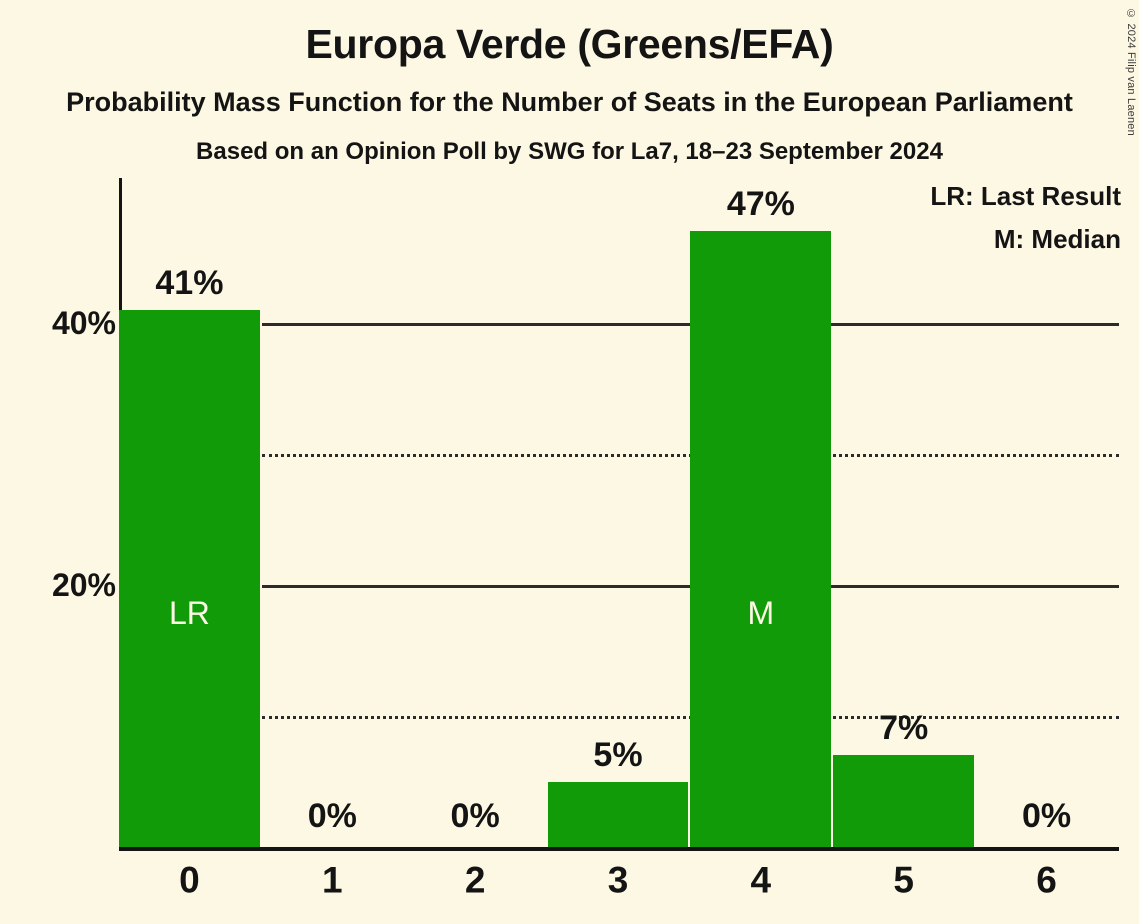  Describe the element at coordinates (475, 816) in the screenshot. I see `bar-value-label-2: 0%` at that location.